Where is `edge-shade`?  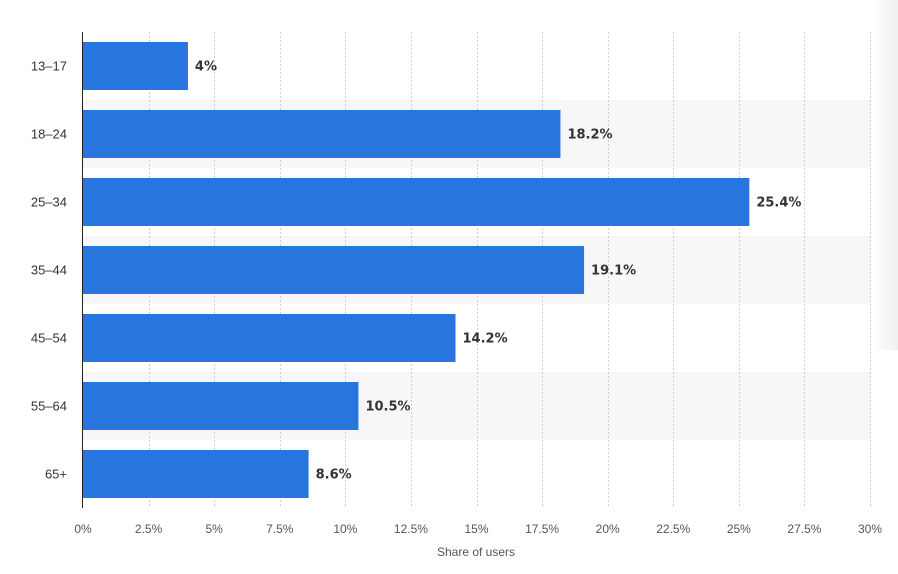
edge-shade is located at coordinates (885, 175).